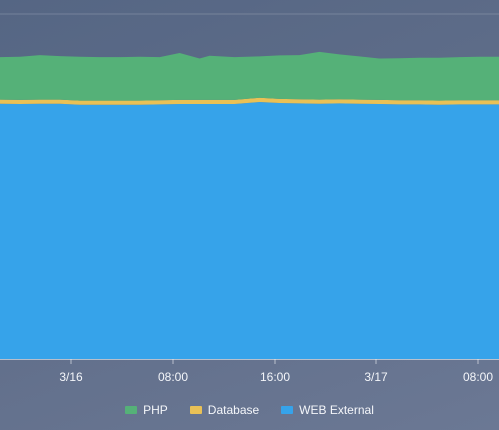  What do you see at coordinates (233, 410) in the screenshot?
I see `legend-label-database: Database` at bounding box center [233, 410].